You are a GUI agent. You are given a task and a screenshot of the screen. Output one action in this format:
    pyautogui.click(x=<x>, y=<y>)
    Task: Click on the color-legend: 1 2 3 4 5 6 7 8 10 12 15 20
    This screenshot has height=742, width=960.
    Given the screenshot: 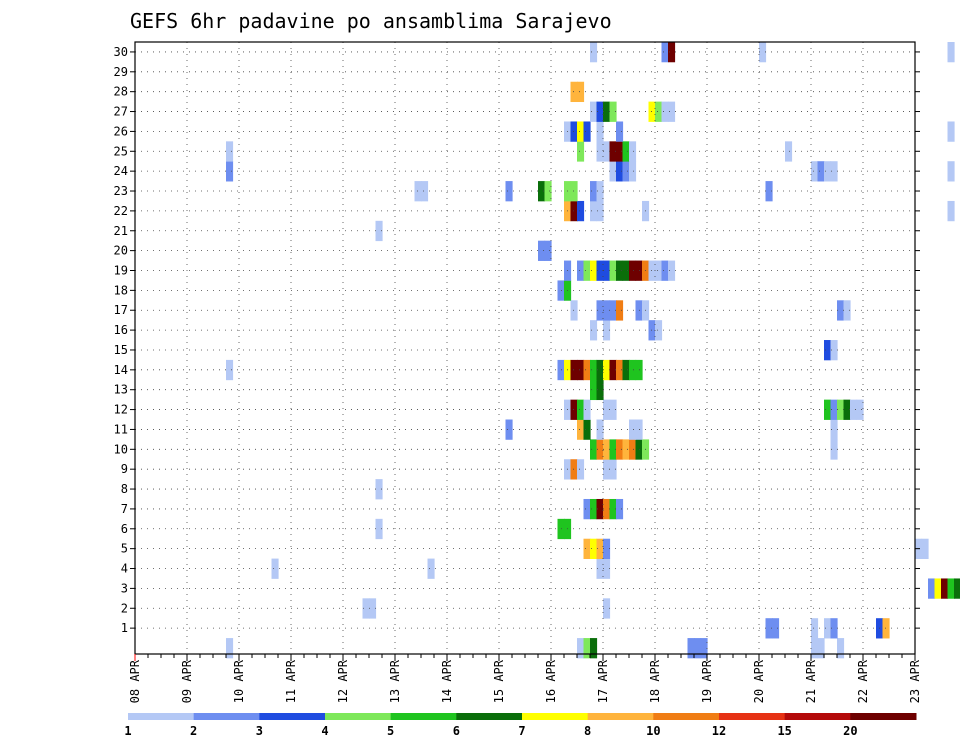 What is the action you would take?
    pyautogui.click(x=520, y=725)
    